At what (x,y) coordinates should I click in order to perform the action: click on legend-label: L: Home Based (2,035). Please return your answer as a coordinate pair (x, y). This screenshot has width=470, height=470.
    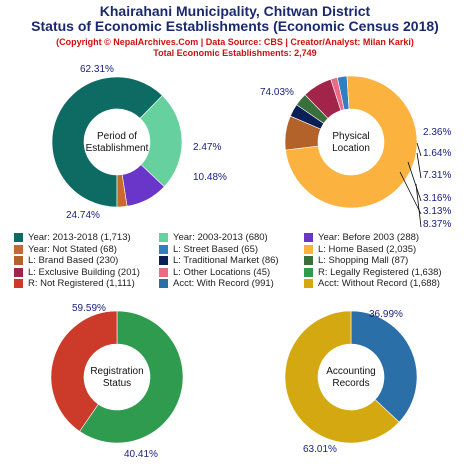
    Looking at the image, I should click on (367, 249).